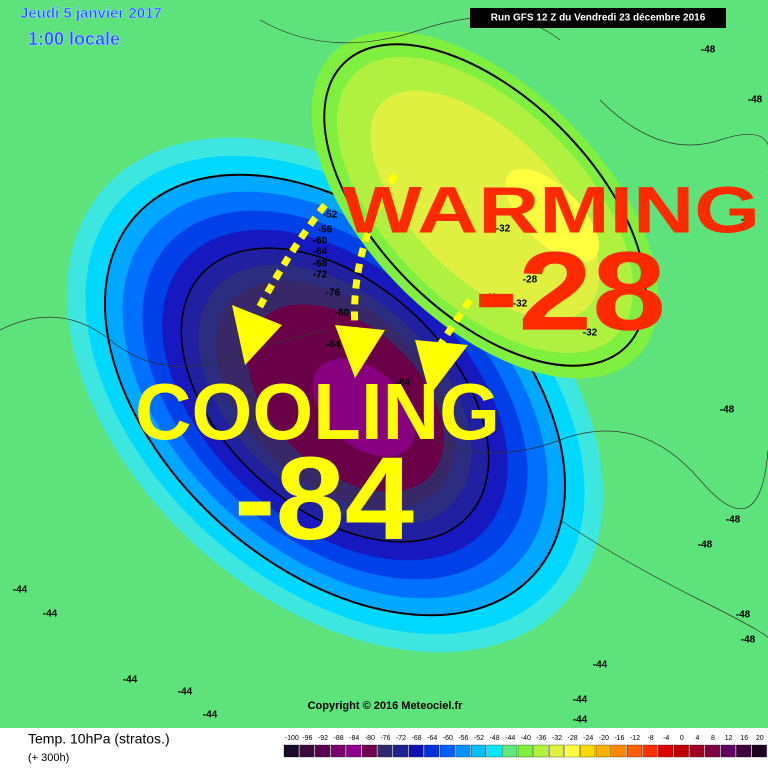 Image resolution: width=768 pixels, height=768 pixels. Describe the element at coordinates (635, 738) in the screenshot. I see `scale-label: -12` at that location.